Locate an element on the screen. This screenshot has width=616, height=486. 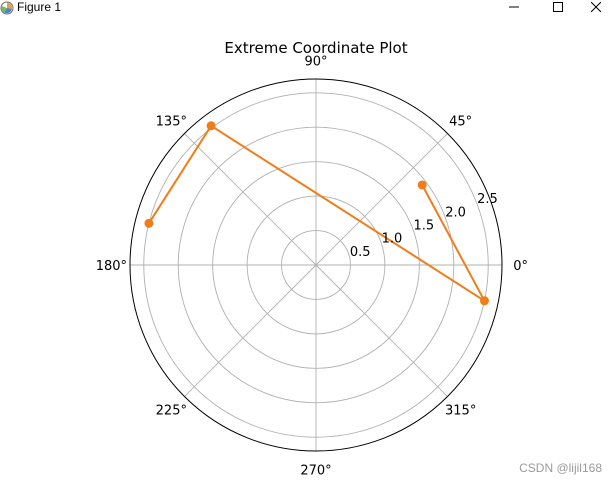
minimize-button is located at coordinates (514, 7).